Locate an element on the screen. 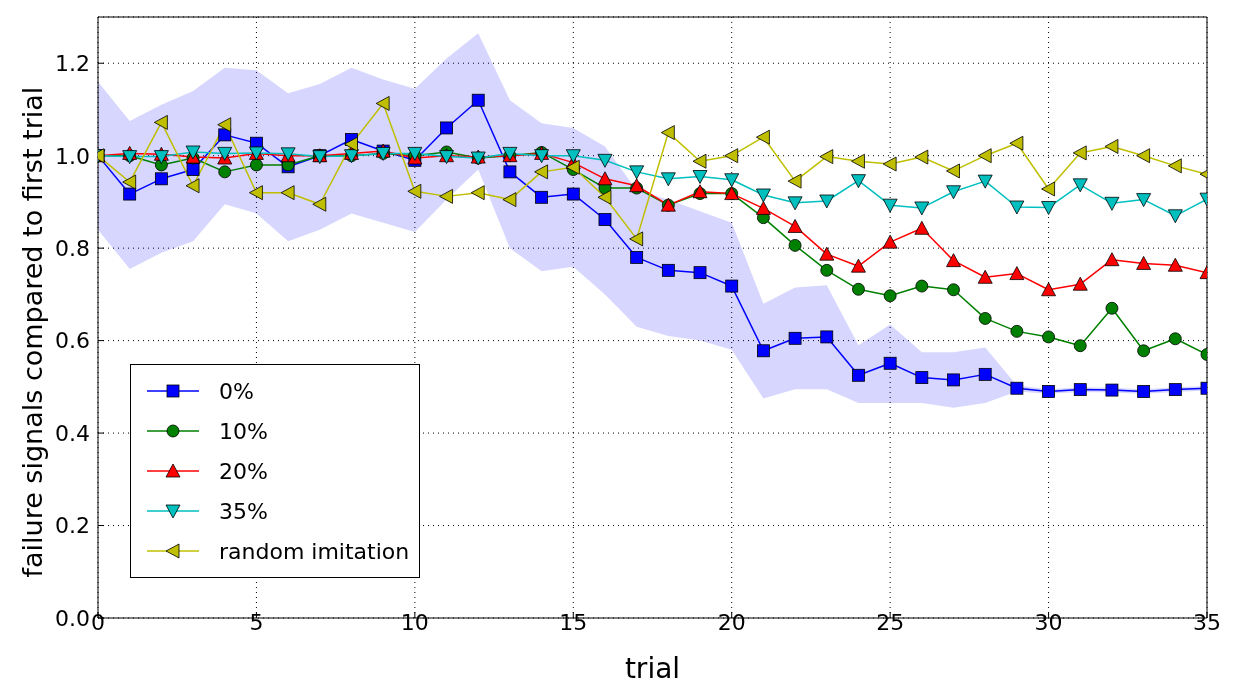 The image size is (1236, 696). y-tick-label: 0.8 is located at coordinates (72, 248).